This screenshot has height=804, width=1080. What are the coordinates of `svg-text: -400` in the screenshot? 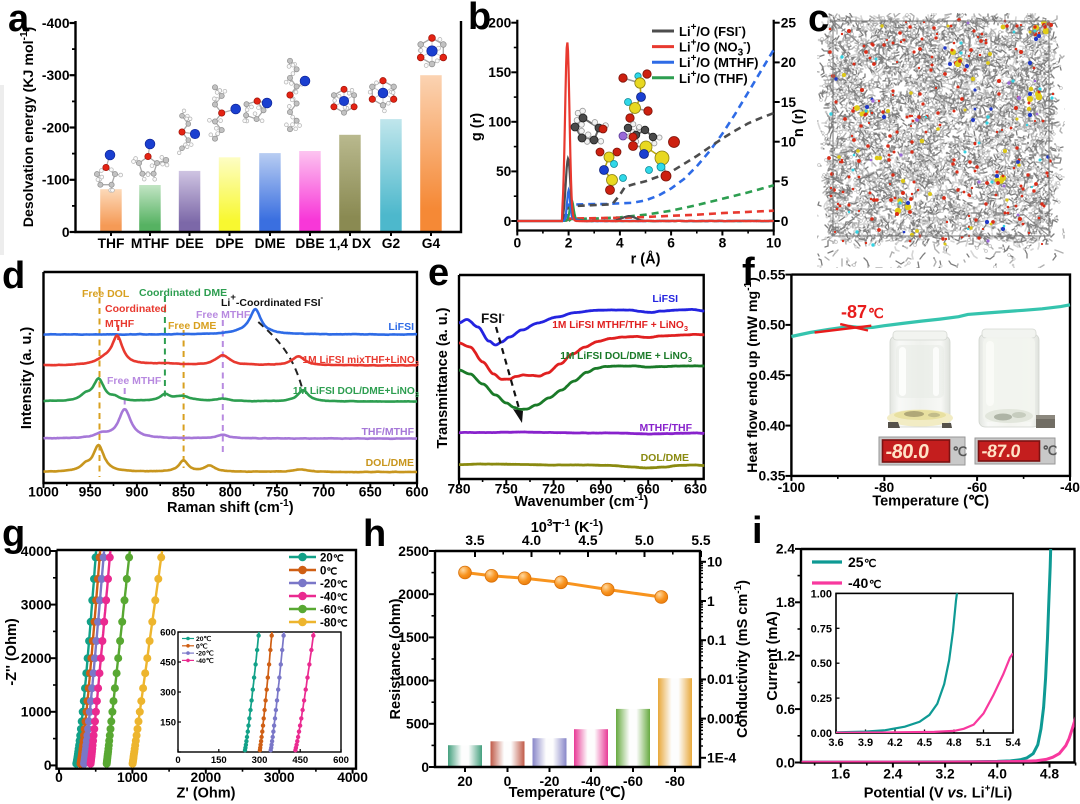 It's located at (56, 23).